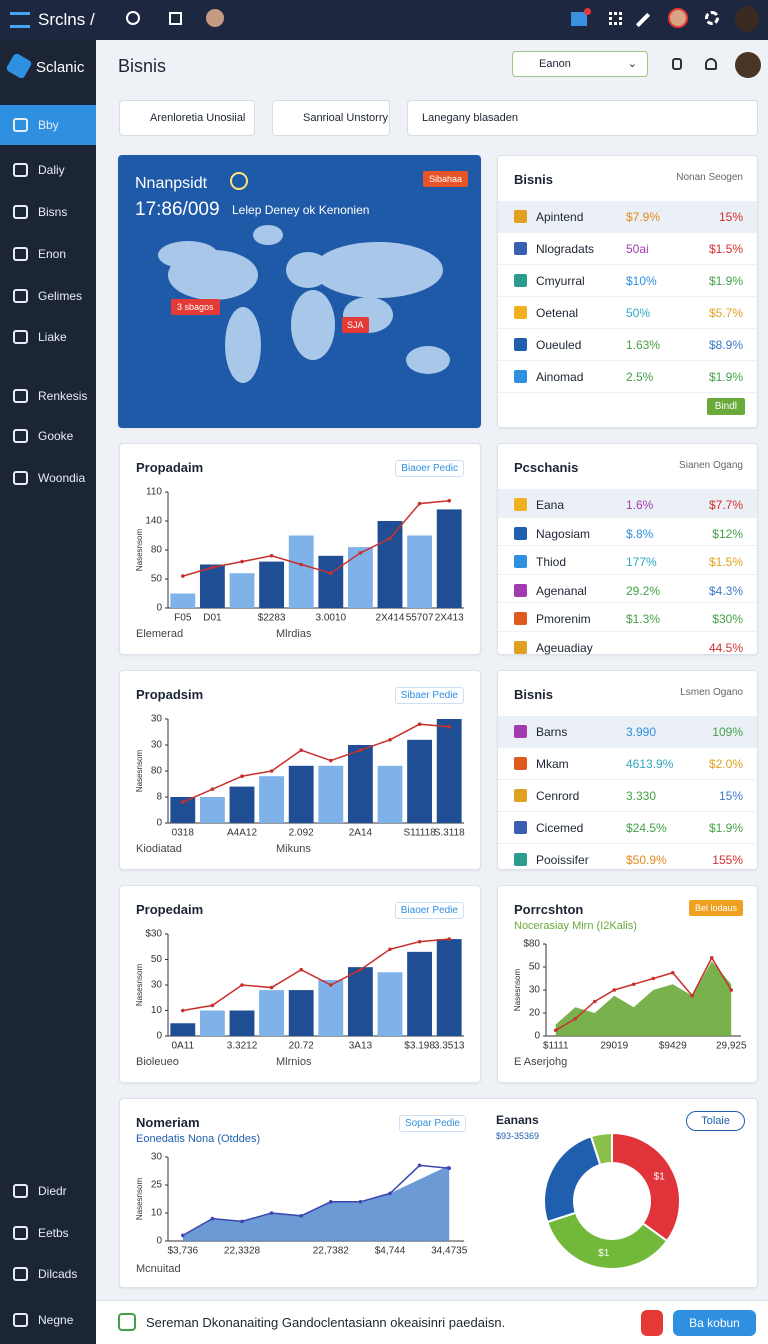 The height and width of the screenshot is (1344, 768). What do you see at coordinates (725, 345) in the screenshot?
I see `row-value: $8.9%` at bounding box center [725, 345].